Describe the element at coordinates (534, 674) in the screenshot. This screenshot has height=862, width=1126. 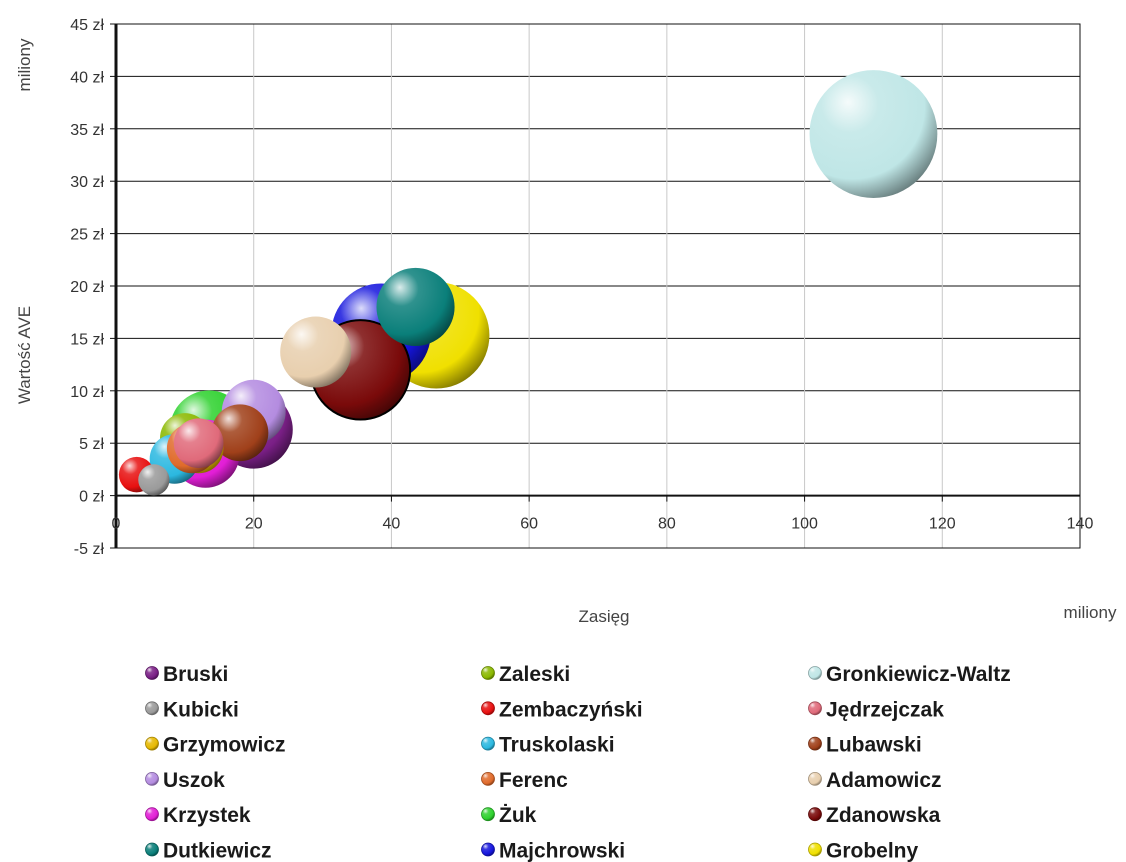
I see `legend-label: Zaleski` at that location.